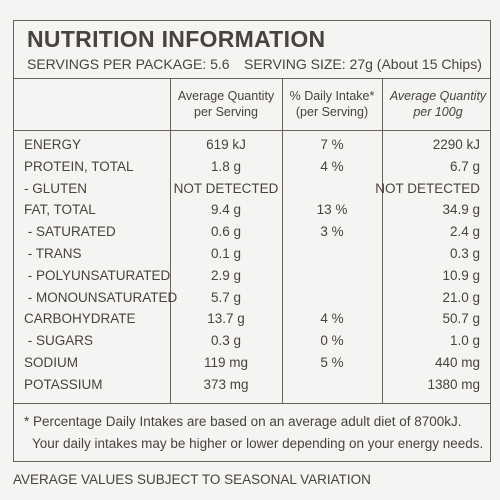  I want to click on per-serving: NOT DETECTED, so click(226, 188).